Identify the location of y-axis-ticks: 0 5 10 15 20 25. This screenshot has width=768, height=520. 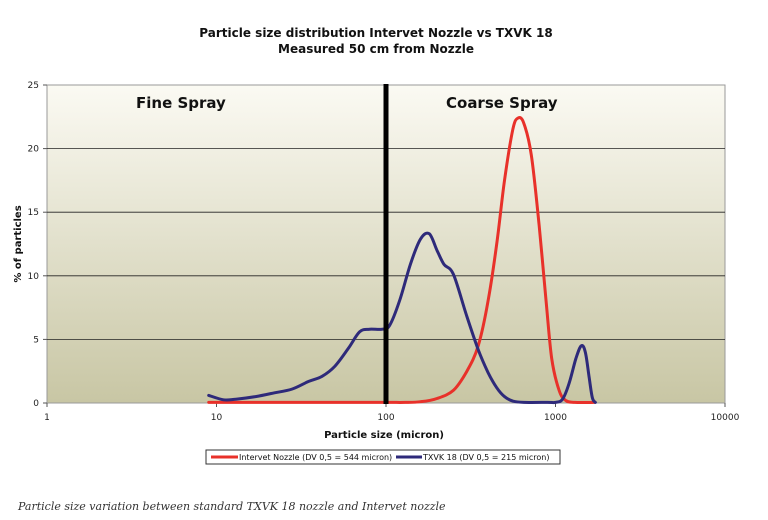
(37, 245).